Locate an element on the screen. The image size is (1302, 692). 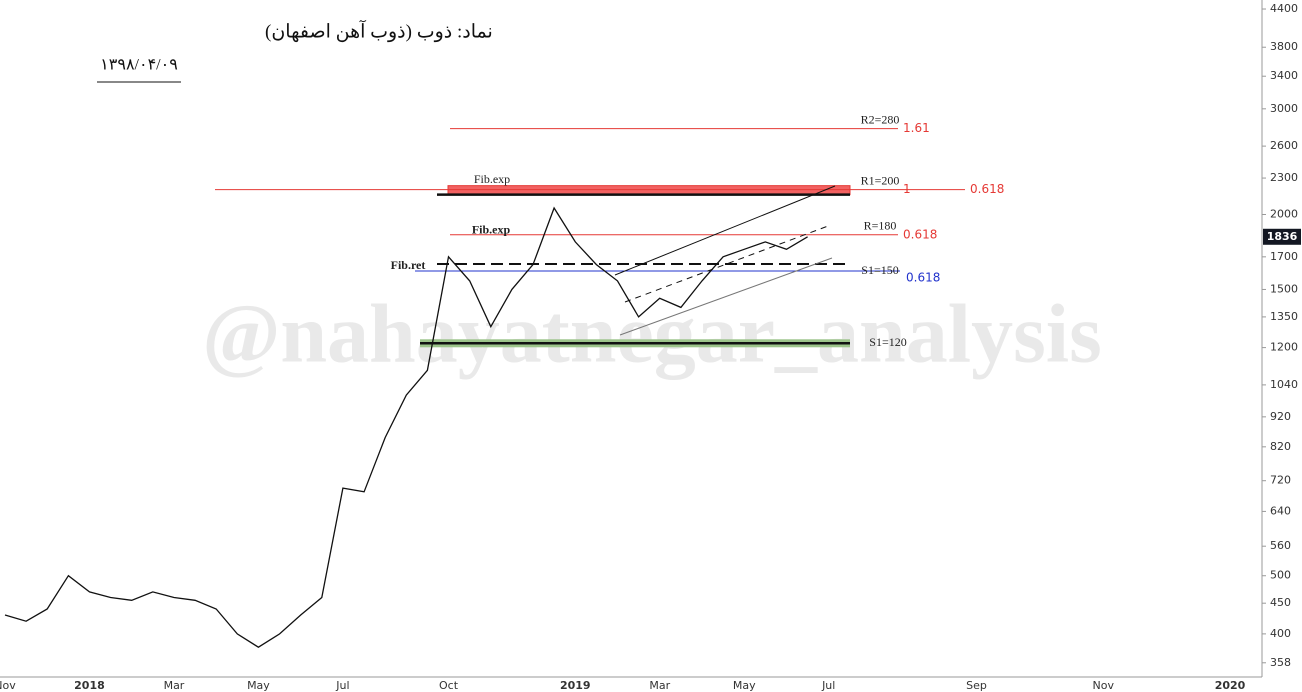
y-tick-label: 640 is located at coordinates (1280, 510).